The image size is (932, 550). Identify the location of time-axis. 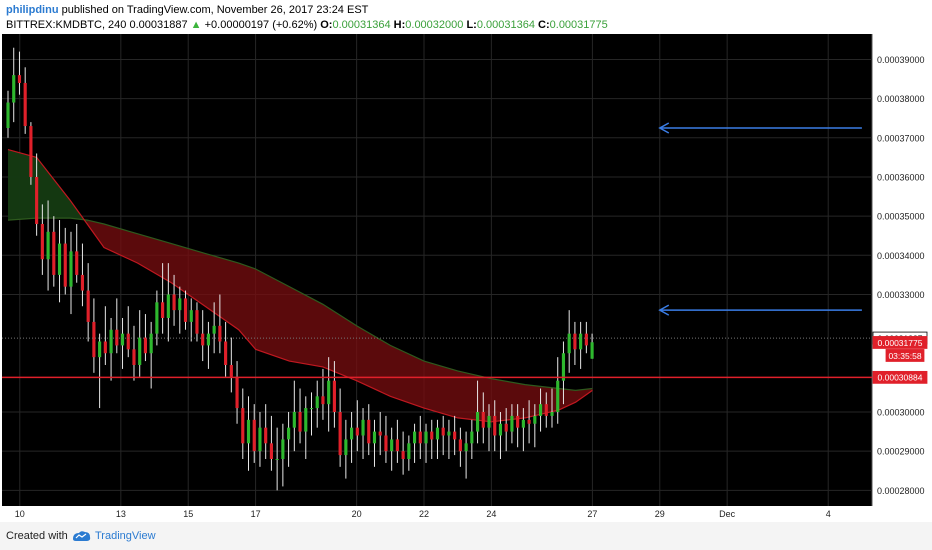
(437, 514).